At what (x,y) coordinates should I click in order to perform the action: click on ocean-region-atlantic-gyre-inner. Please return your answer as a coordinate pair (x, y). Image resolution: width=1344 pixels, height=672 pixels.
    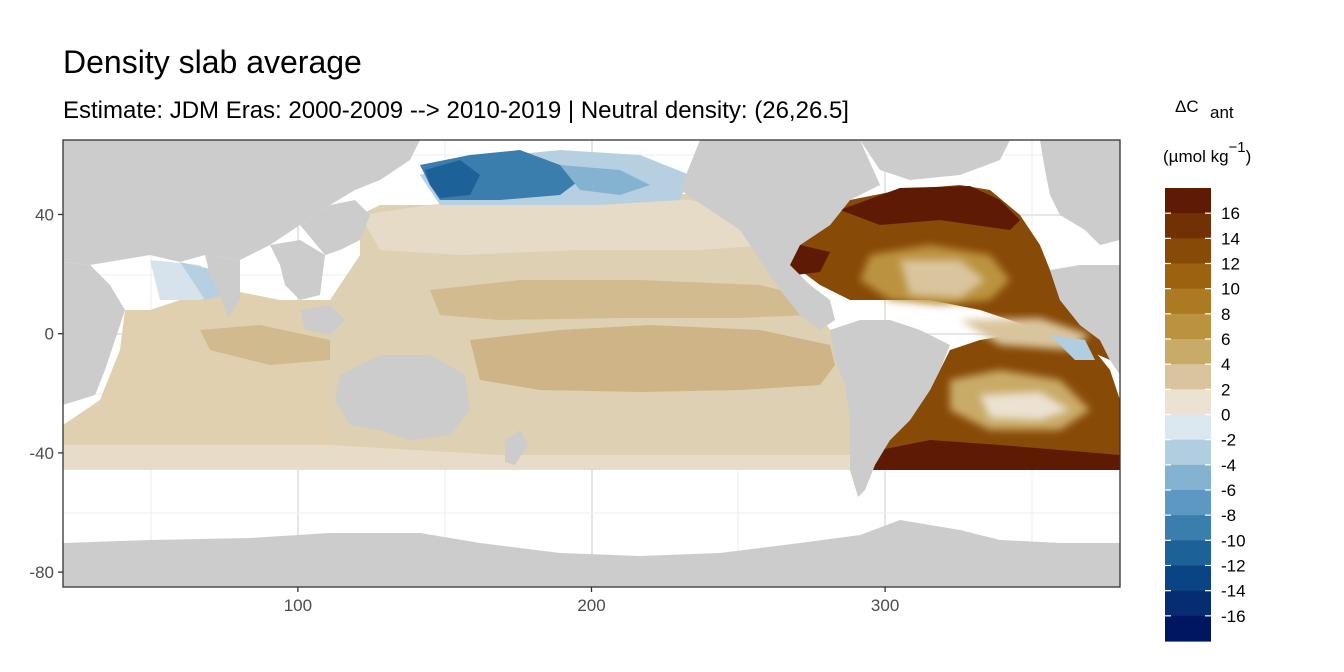
    Looking at the image, I should click on (942, 279).